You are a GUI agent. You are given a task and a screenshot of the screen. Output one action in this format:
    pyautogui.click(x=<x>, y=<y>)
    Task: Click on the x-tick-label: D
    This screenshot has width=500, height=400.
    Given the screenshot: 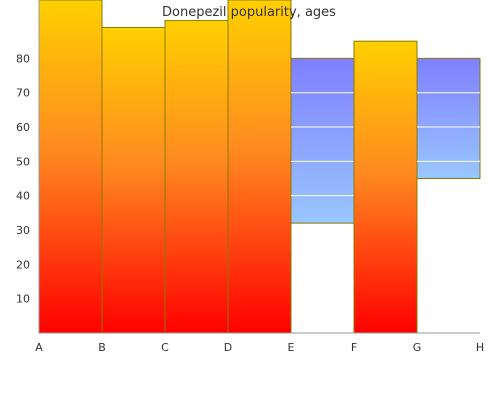 What is the action you would take?
    pyautogui.click(x=228, y=347)
    